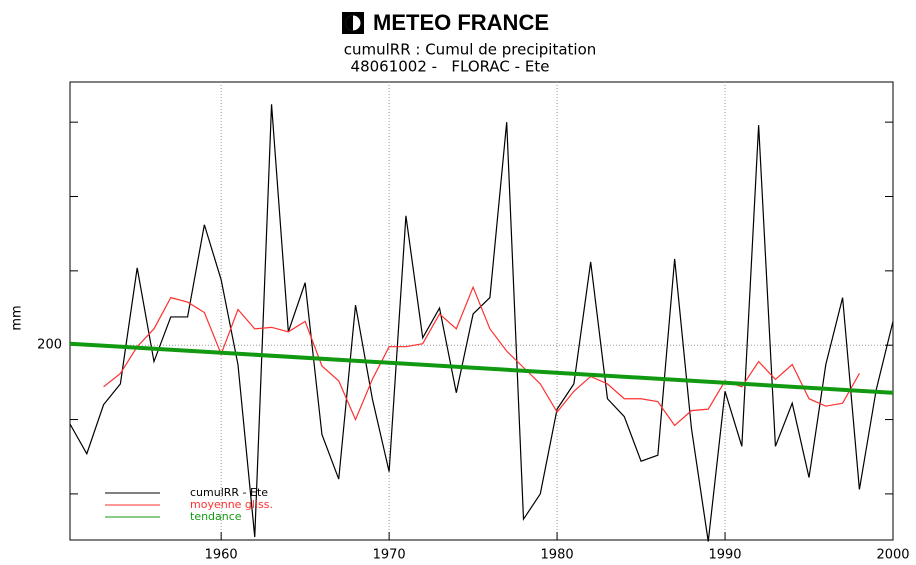 The height and width of the screenshot is (565, 916). I want to click on x-tick-label: 1960, so click(221, 555).